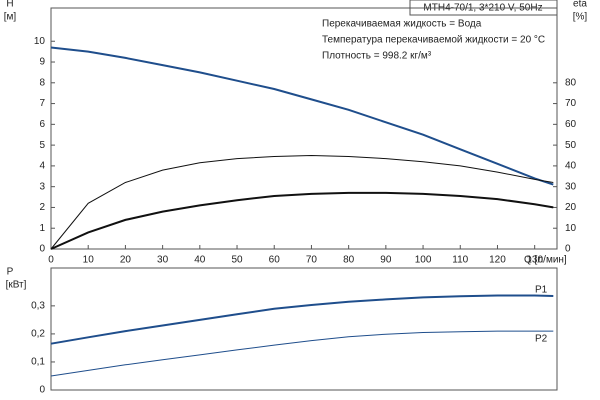 The height and width of the screenshot is (400, 600). Describe the element at coordinates (568, 249) in the screenshot. I see `y2-tick-label: 0` at that location.